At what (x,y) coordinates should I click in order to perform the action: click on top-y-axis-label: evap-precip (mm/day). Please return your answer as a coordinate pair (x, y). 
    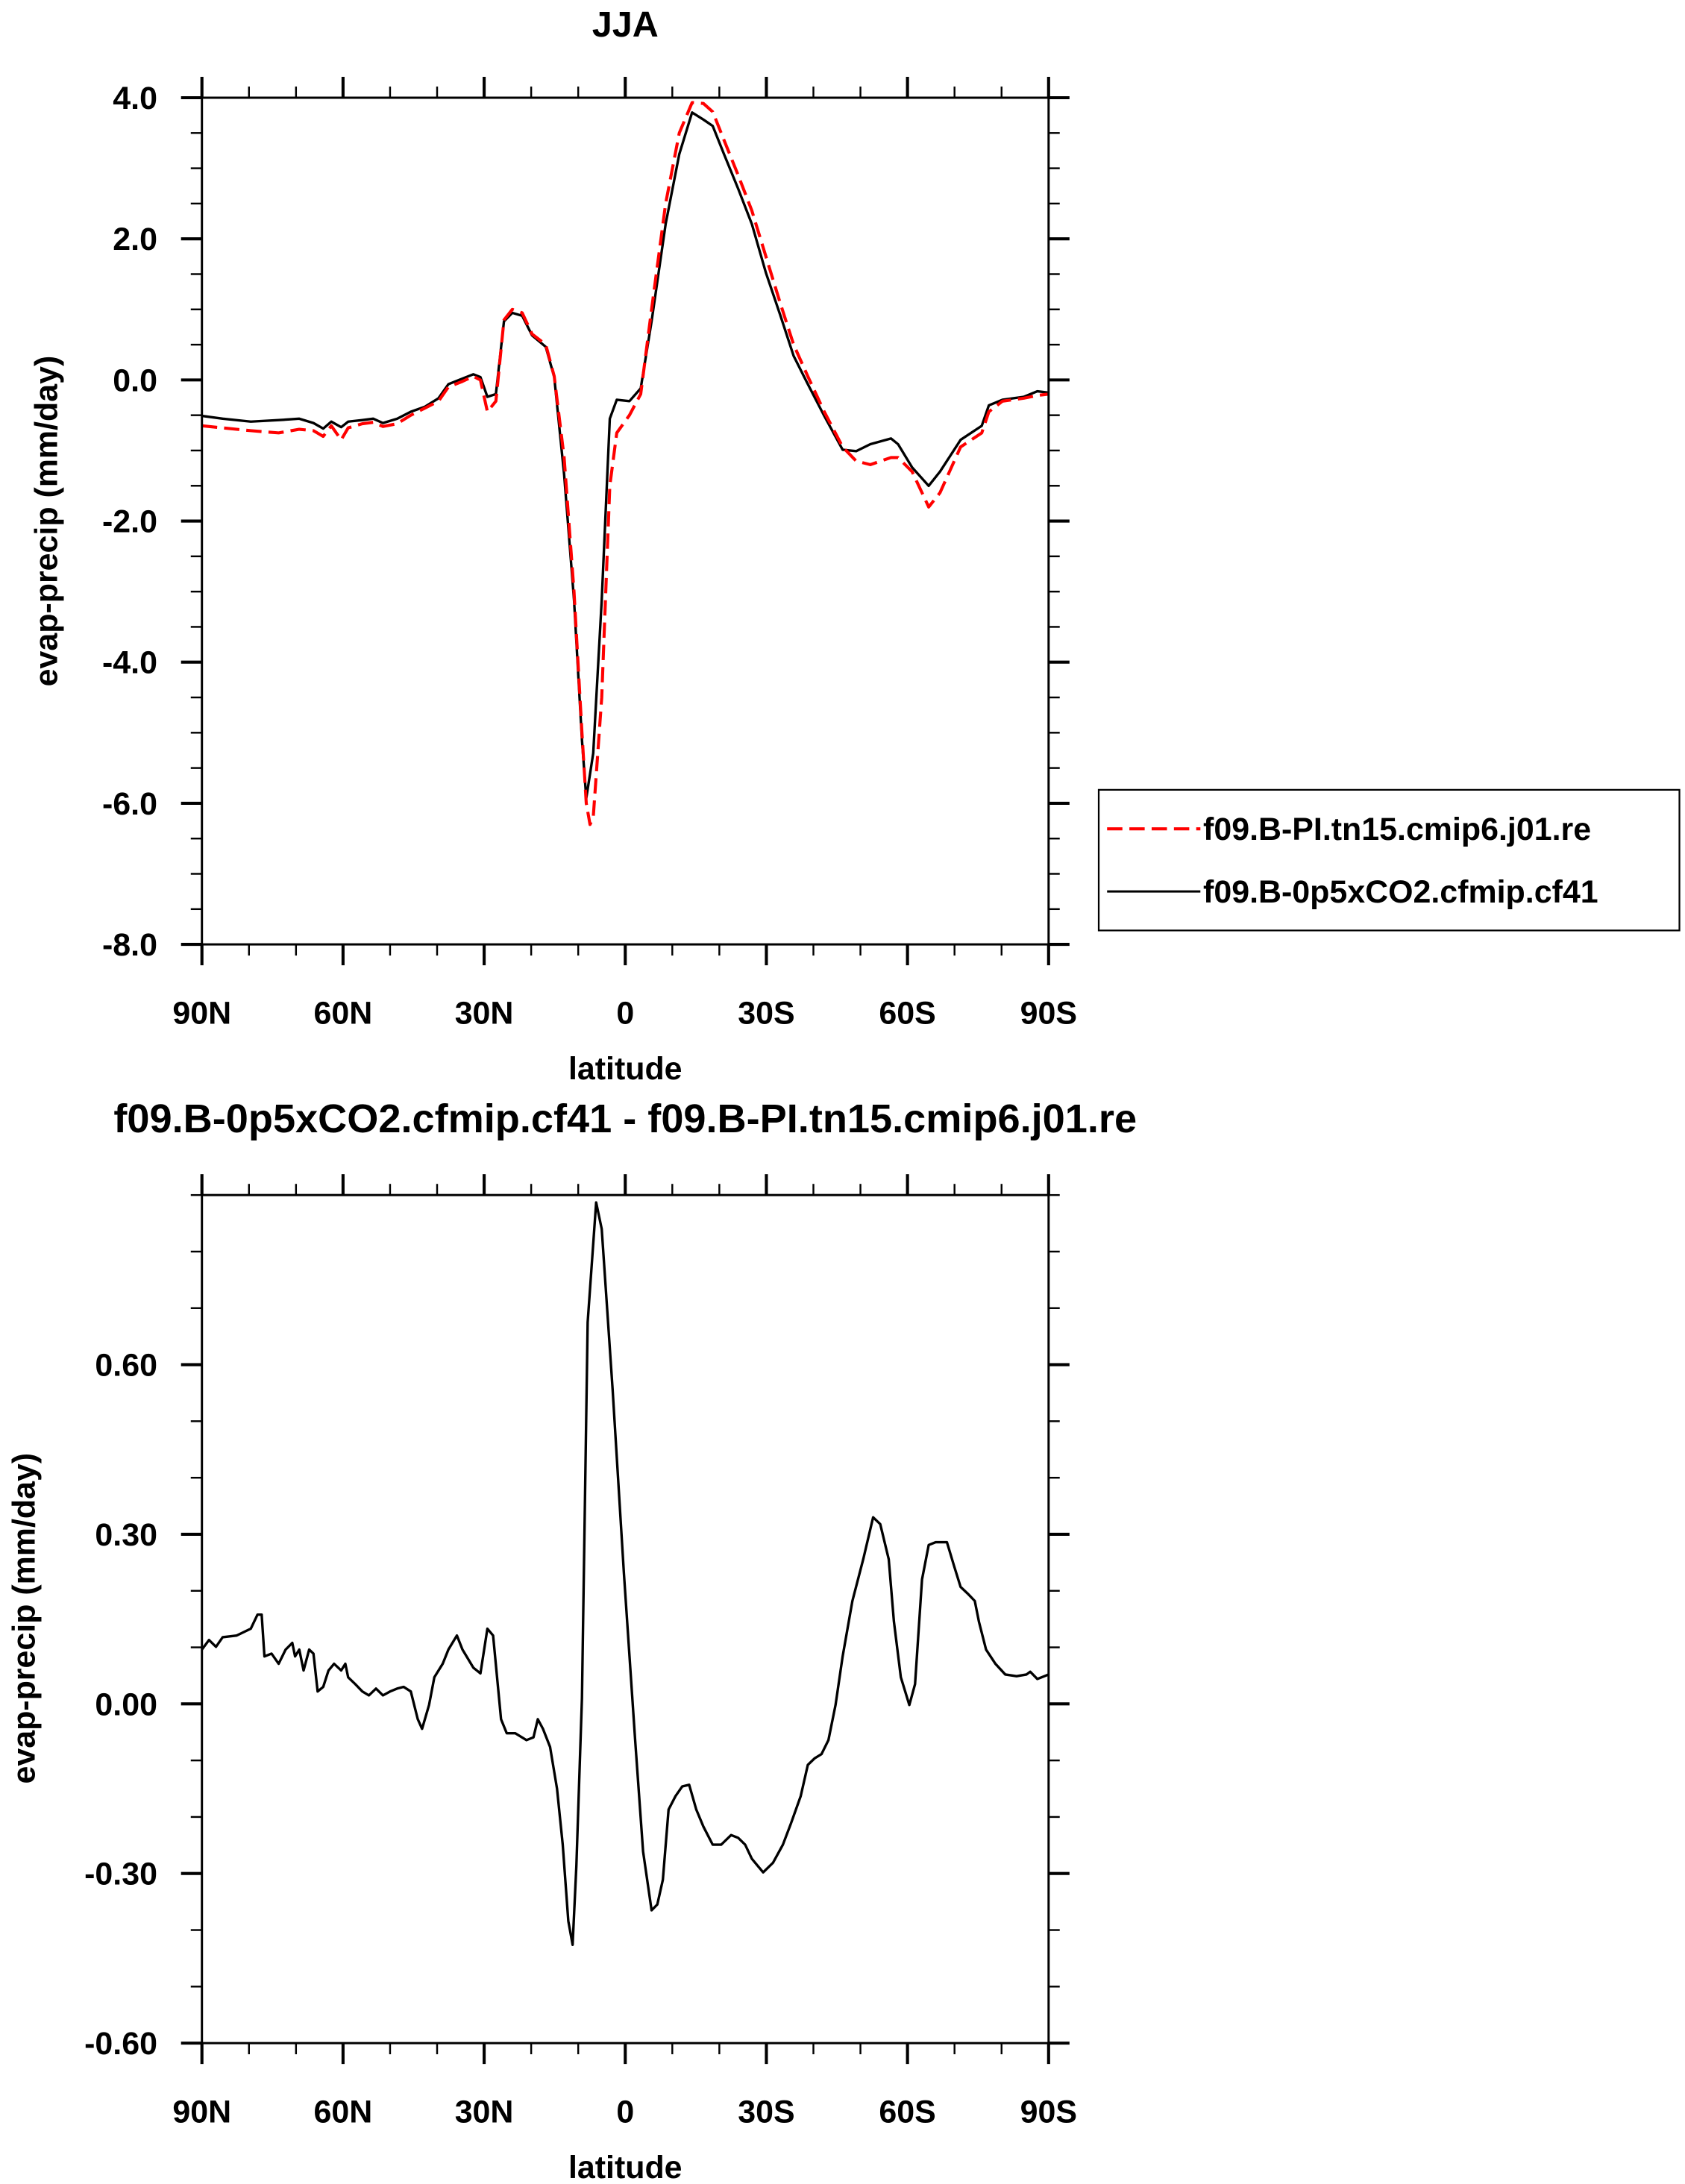
    Looking at the image, I should click on (47, 521).